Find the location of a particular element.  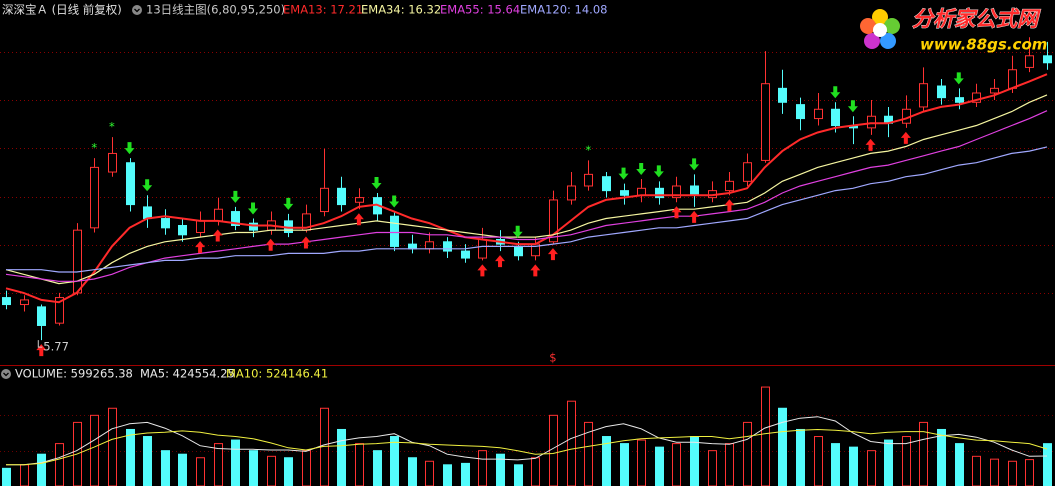

logo-name: 分析家公式网 is located at coordinates (976, 19).